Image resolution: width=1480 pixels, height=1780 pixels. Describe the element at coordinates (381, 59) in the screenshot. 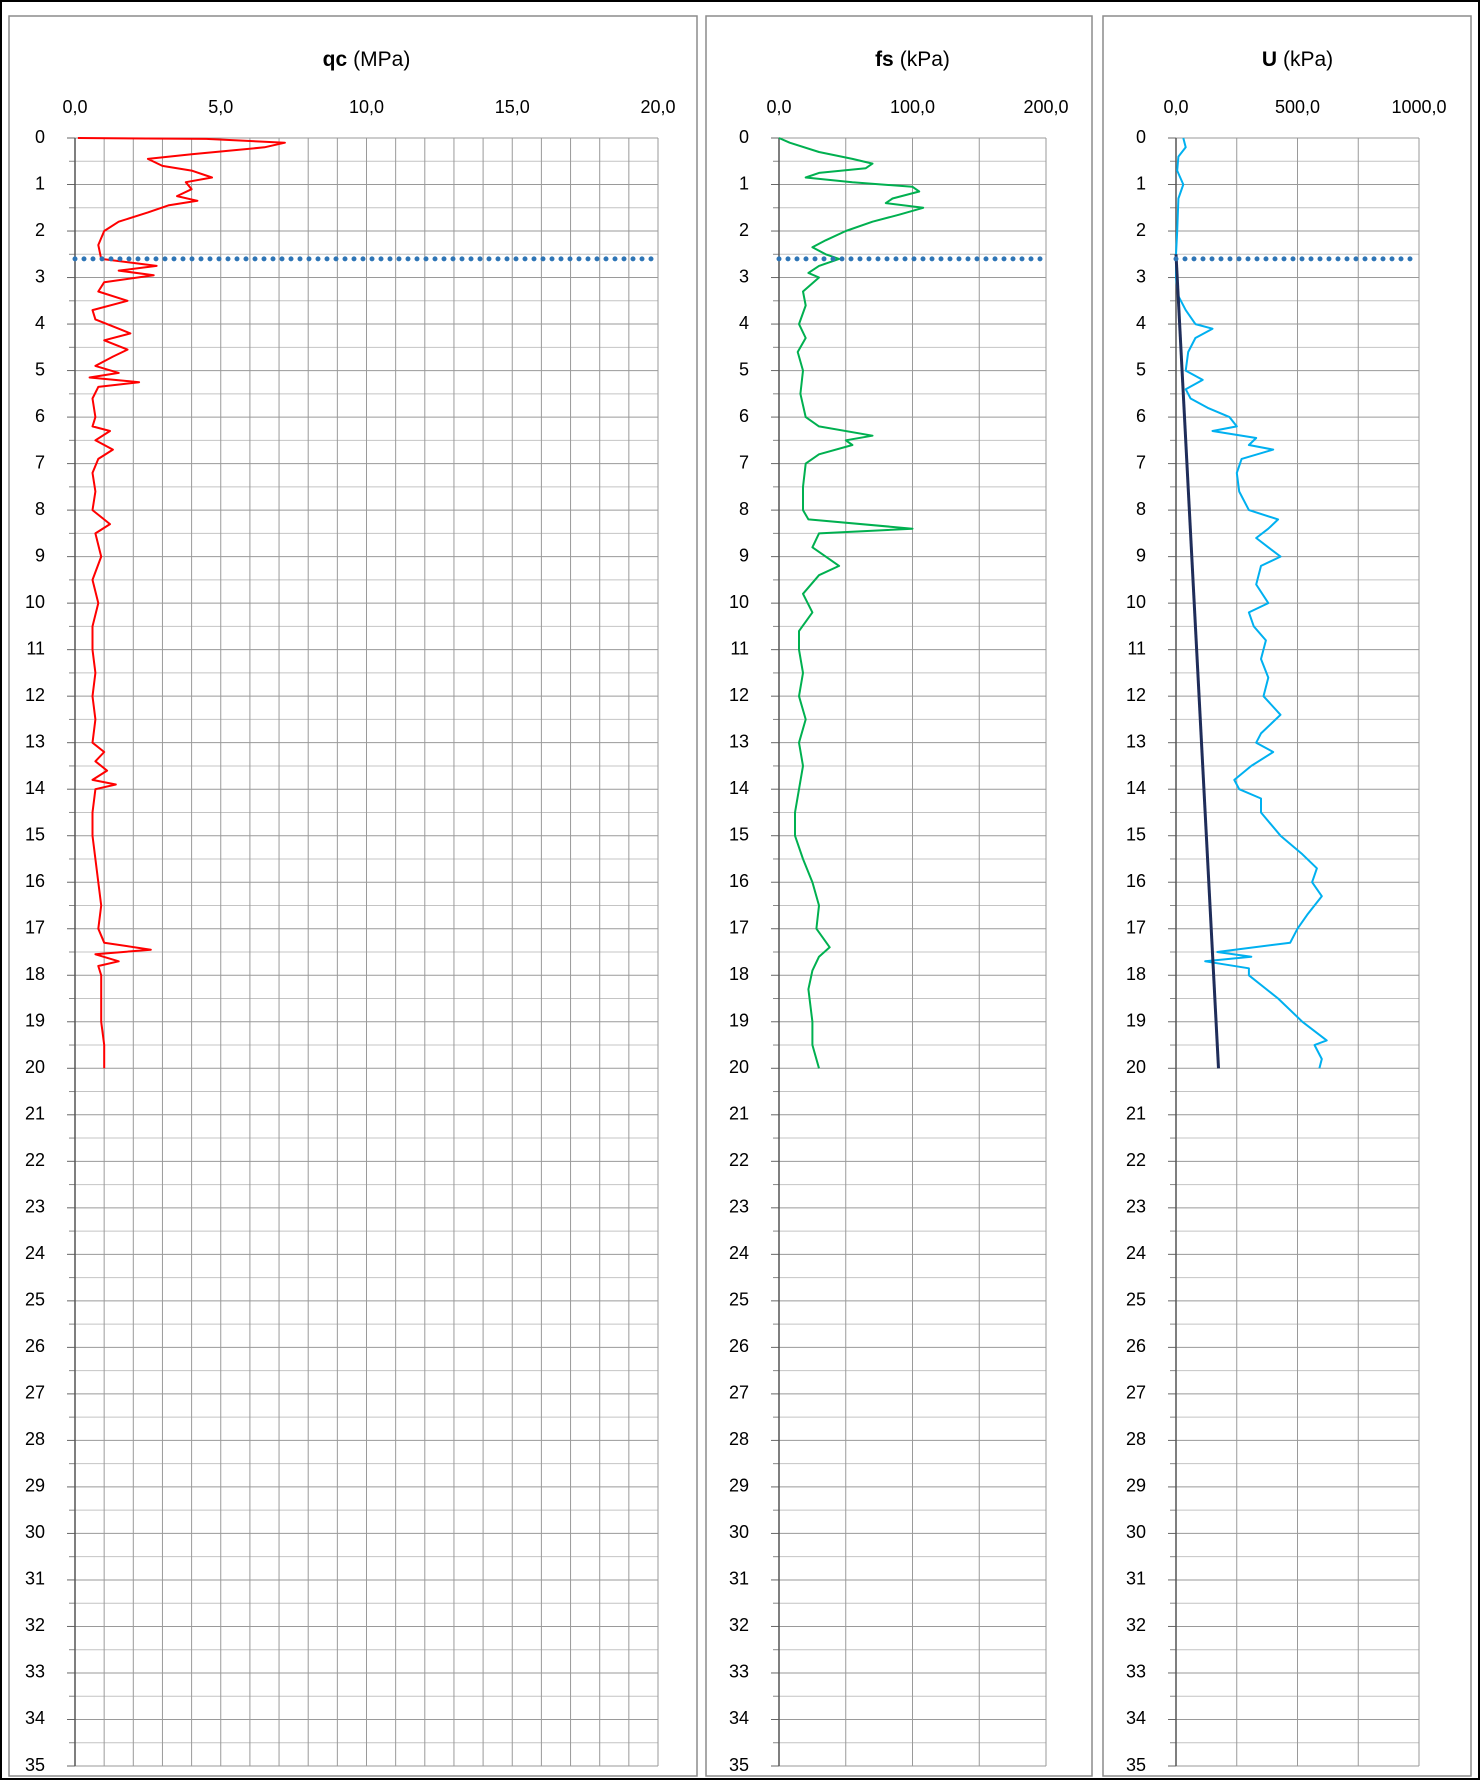

I see `title-unit: (MPa)` at that location.